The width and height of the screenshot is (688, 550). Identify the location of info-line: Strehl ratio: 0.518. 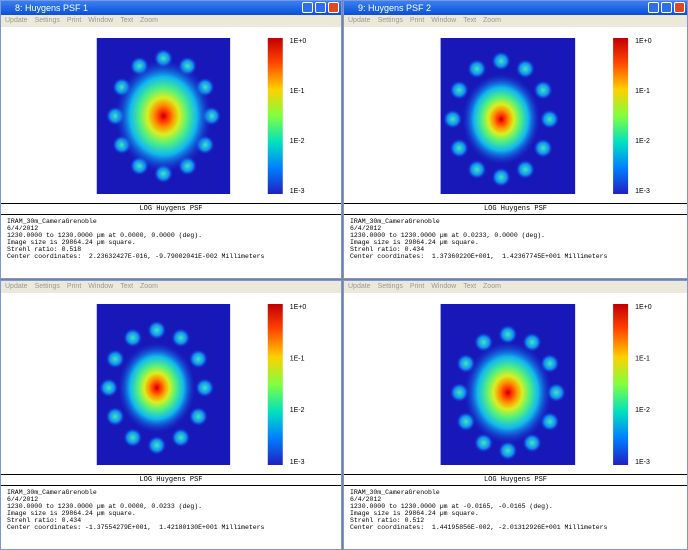
(44, 249).